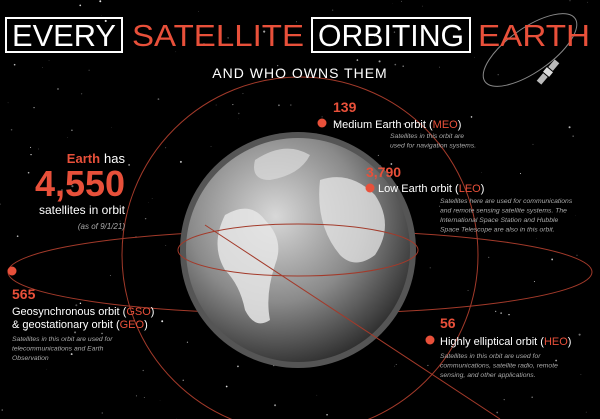  Describe the element at coordinates (101, 226) in the screenshot. I see `total-date: (as of 9/1/21)` at that location.